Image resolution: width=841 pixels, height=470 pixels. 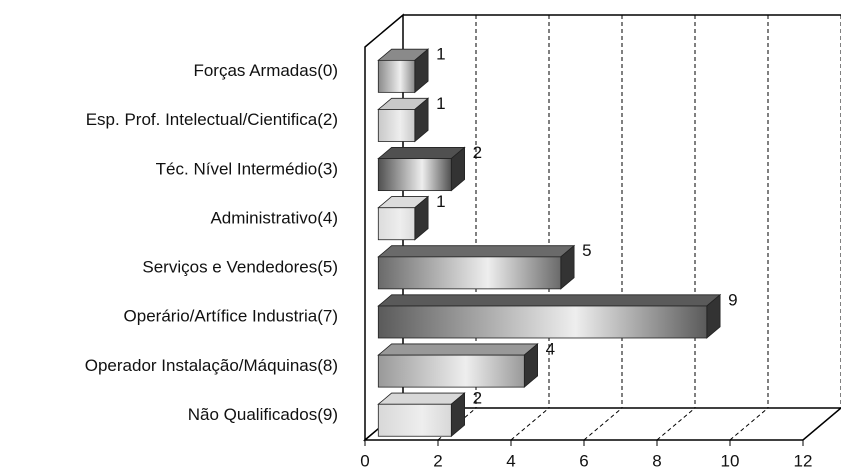 What do you see at coordinates (263, 414) in the screenshot?
I see `y-tick-label: Não Qualificados(9)` at bounding box center [263, 414].